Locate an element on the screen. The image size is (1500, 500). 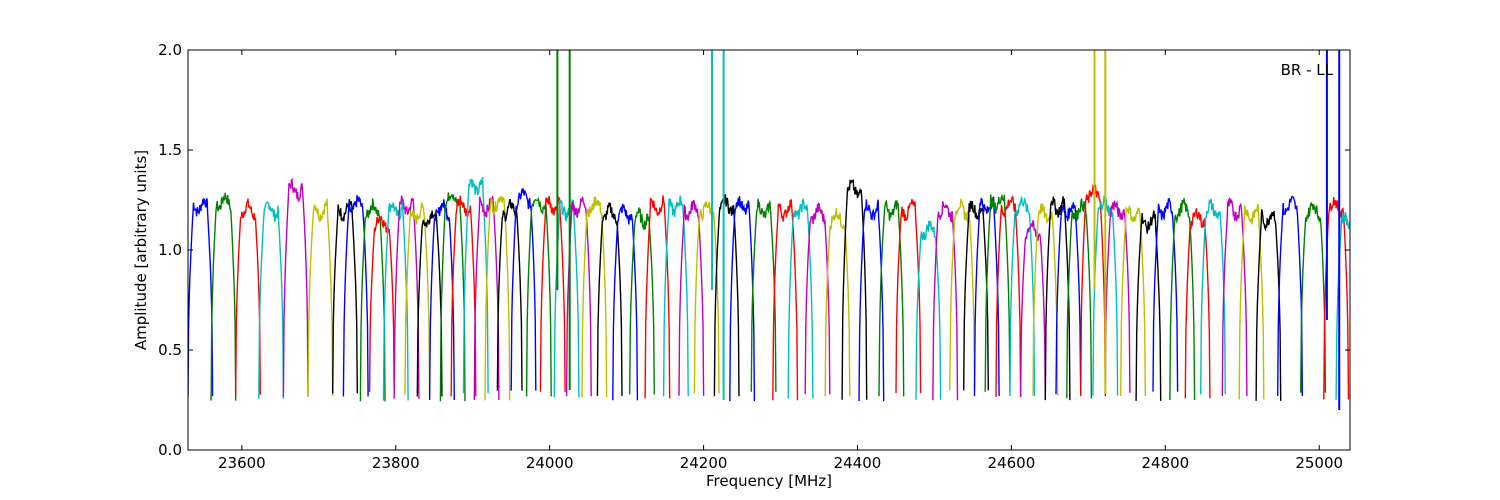
x-tick-label: 23600 is located at coordinates (242, 463).